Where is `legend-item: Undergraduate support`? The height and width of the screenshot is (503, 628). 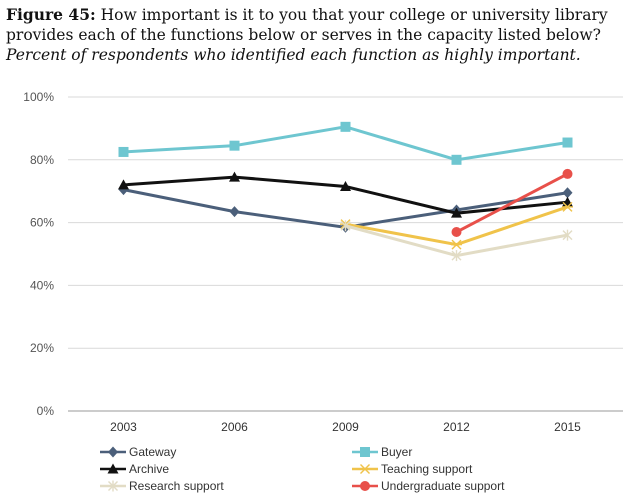 legend-item: Undergraduate support is located at coordinates (428, 486).